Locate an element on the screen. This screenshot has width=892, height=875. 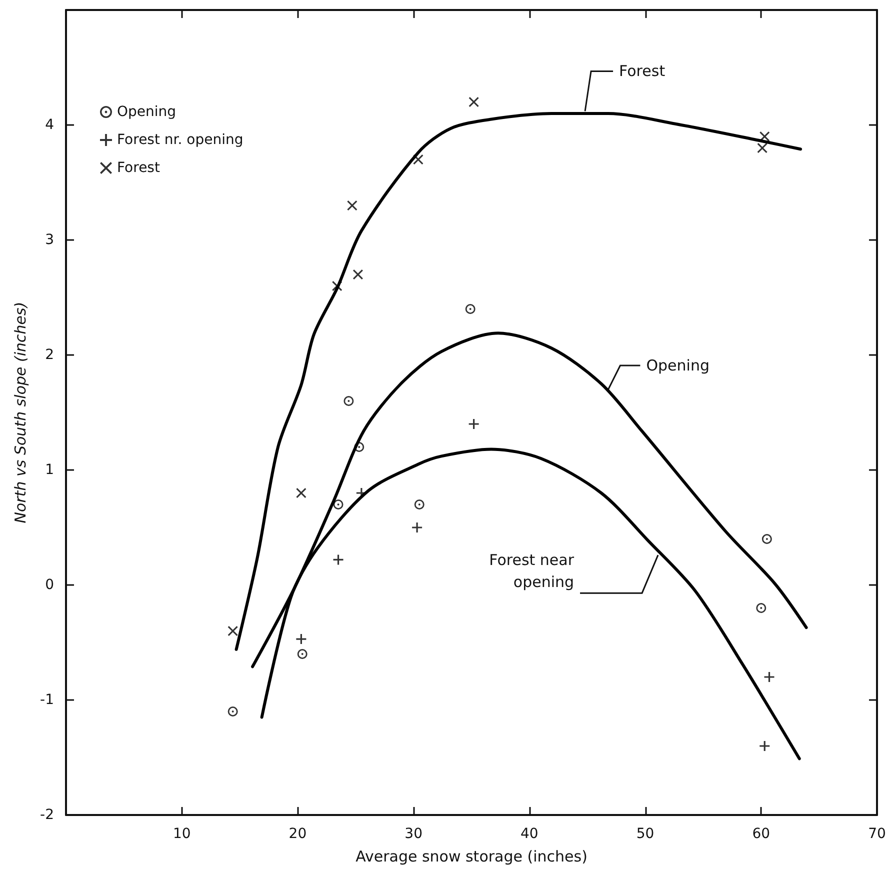
y-axis-title: North vs South slope (inches) is located at coordinates (21, 413).